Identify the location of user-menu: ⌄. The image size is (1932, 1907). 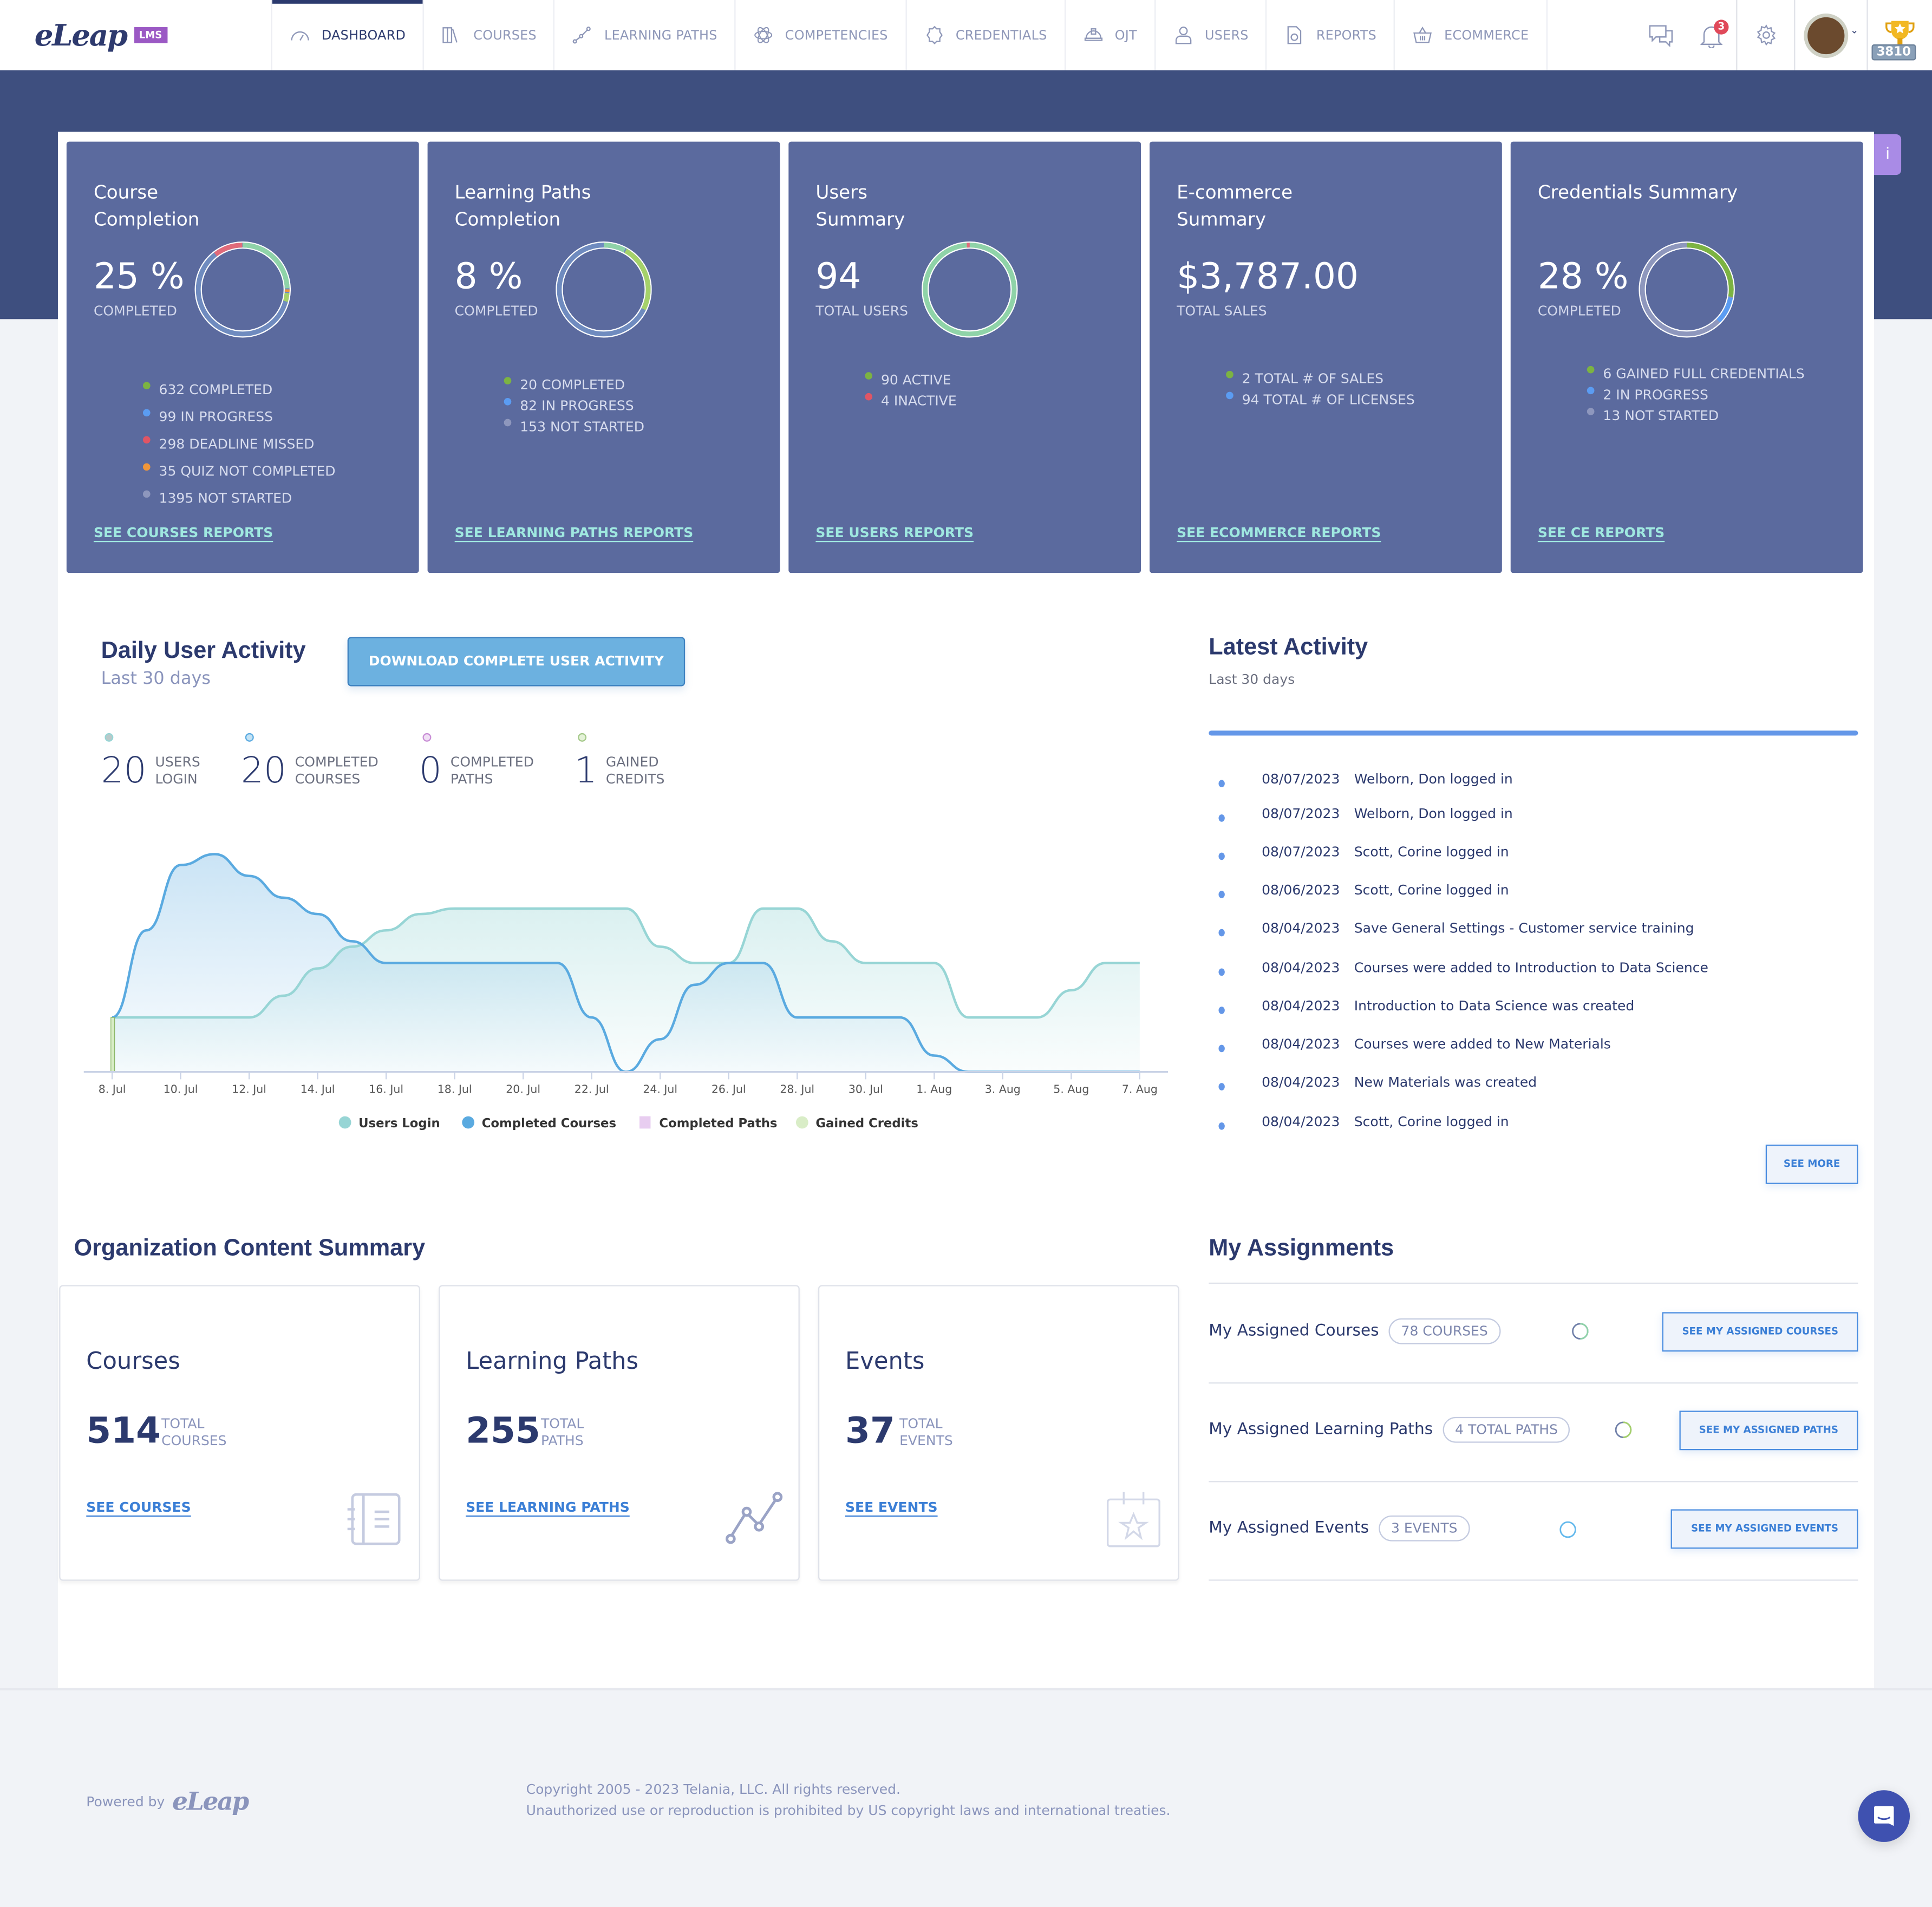
(1831, 35).